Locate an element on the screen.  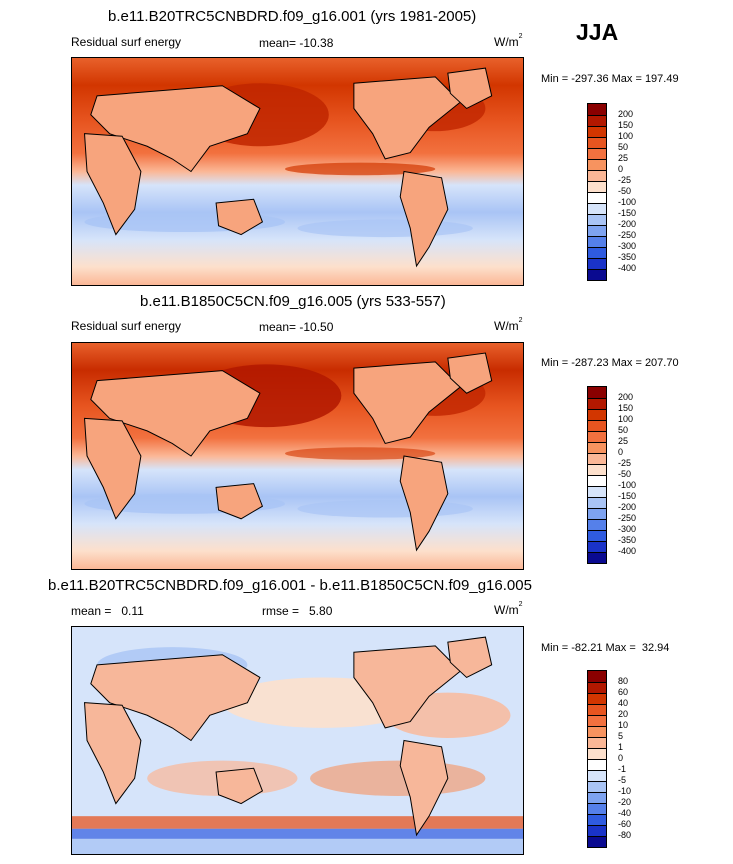
panel3-colorbar-labels: 80 60 40 20 10 5 1 0 -1 -5 -10 -20 -40 -60 -80 is located at coordinates (638, 758).